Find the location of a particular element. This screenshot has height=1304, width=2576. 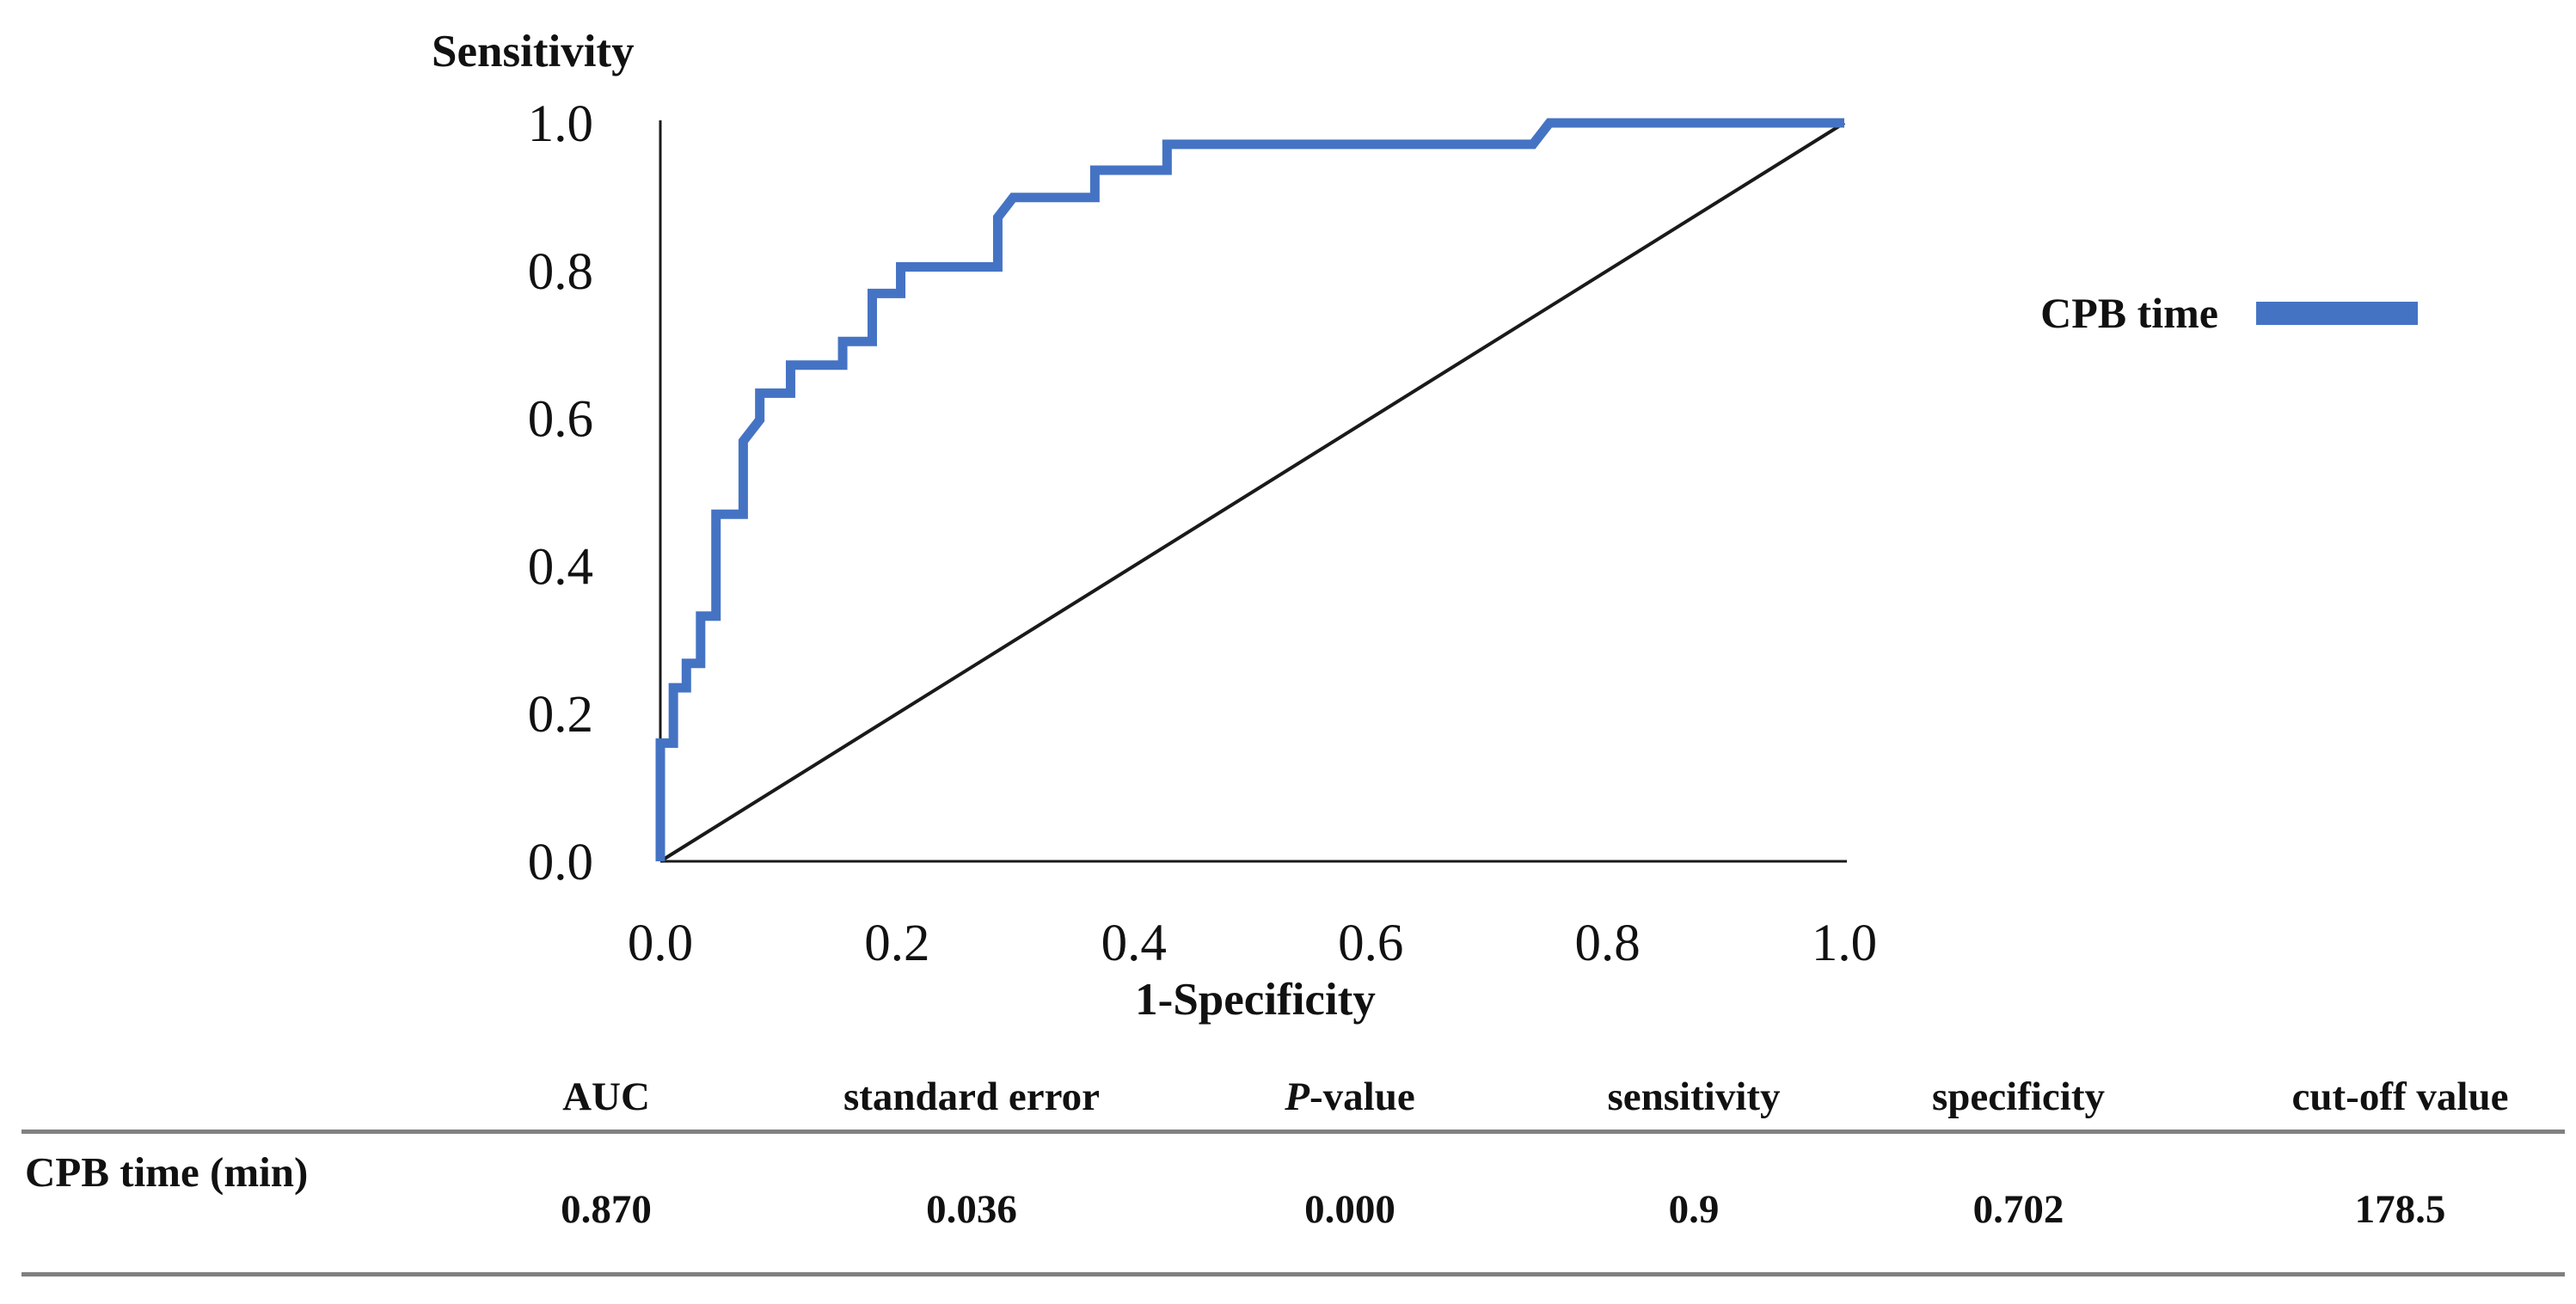

y-axis-title: Sensitivity is located at coordinates (534, 52).